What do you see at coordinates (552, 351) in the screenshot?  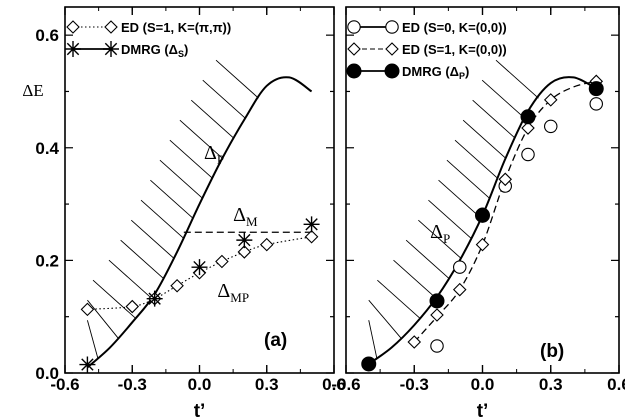 I see `panel-tag: (b)` at bounding box center [552, 351].